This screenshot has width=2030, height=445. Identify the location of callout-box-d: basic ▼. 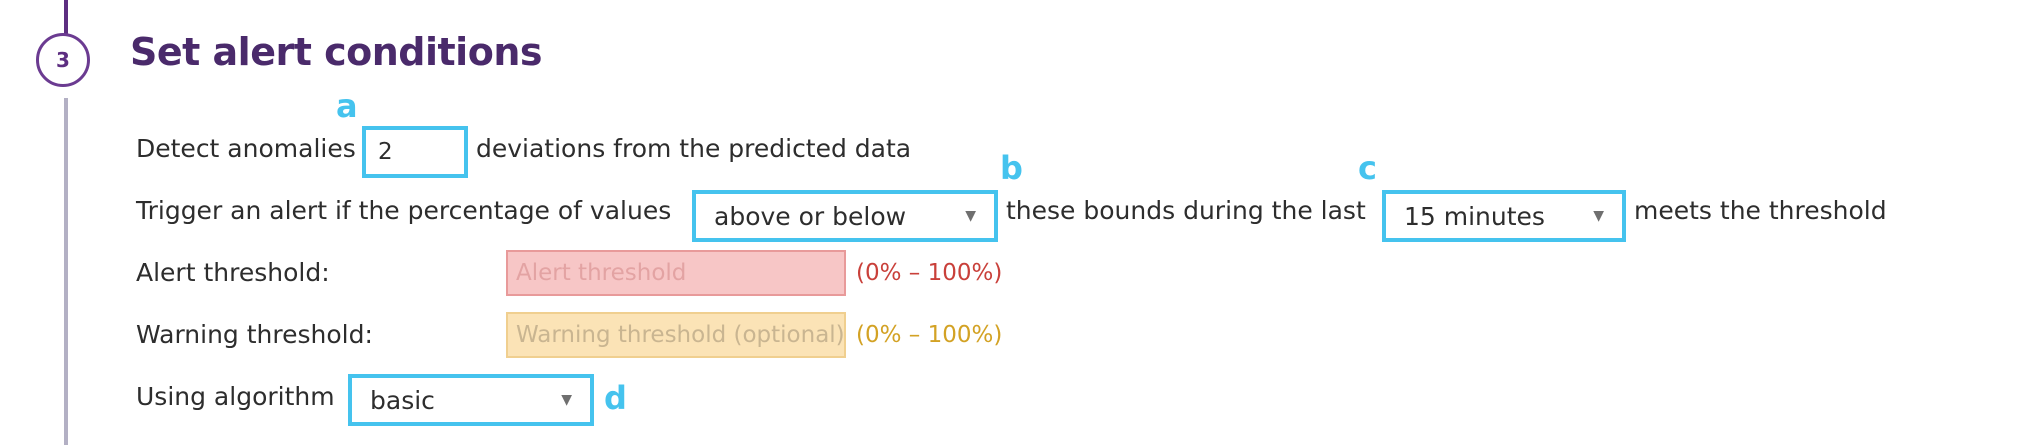
(471, 400).